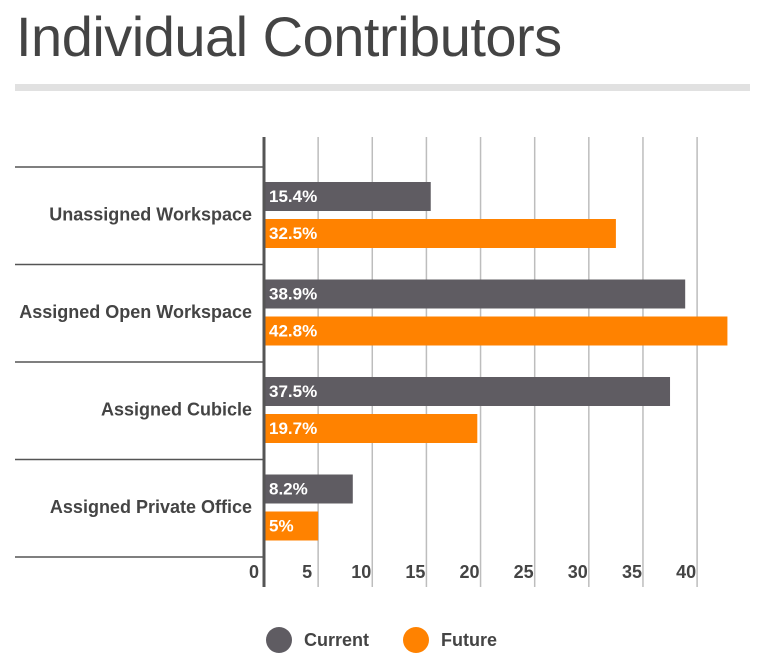 This screenshot has height=669, width=763. I want to click on legend-label-current: Current, so click(336, 639).